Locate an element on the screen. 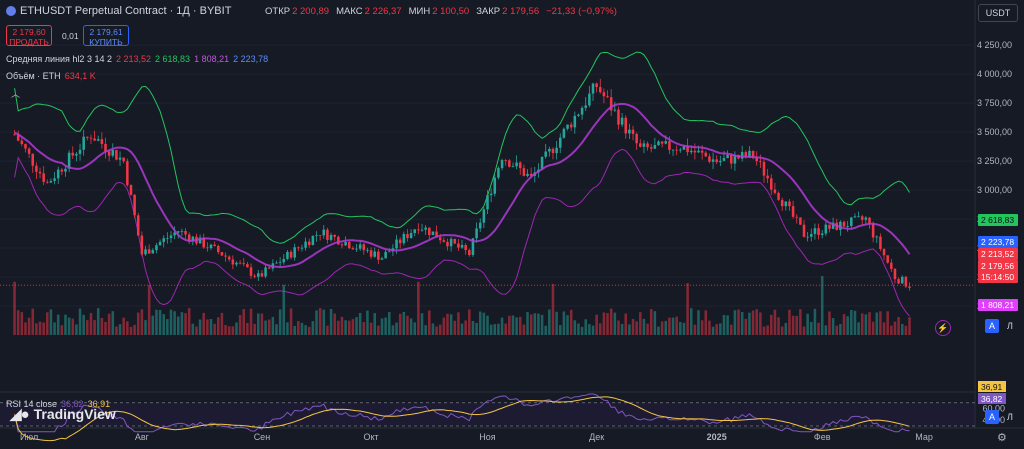 This screenshot has width=1024, height=449. gear-icon: ⚙ is located at coordinates (1002, 438).